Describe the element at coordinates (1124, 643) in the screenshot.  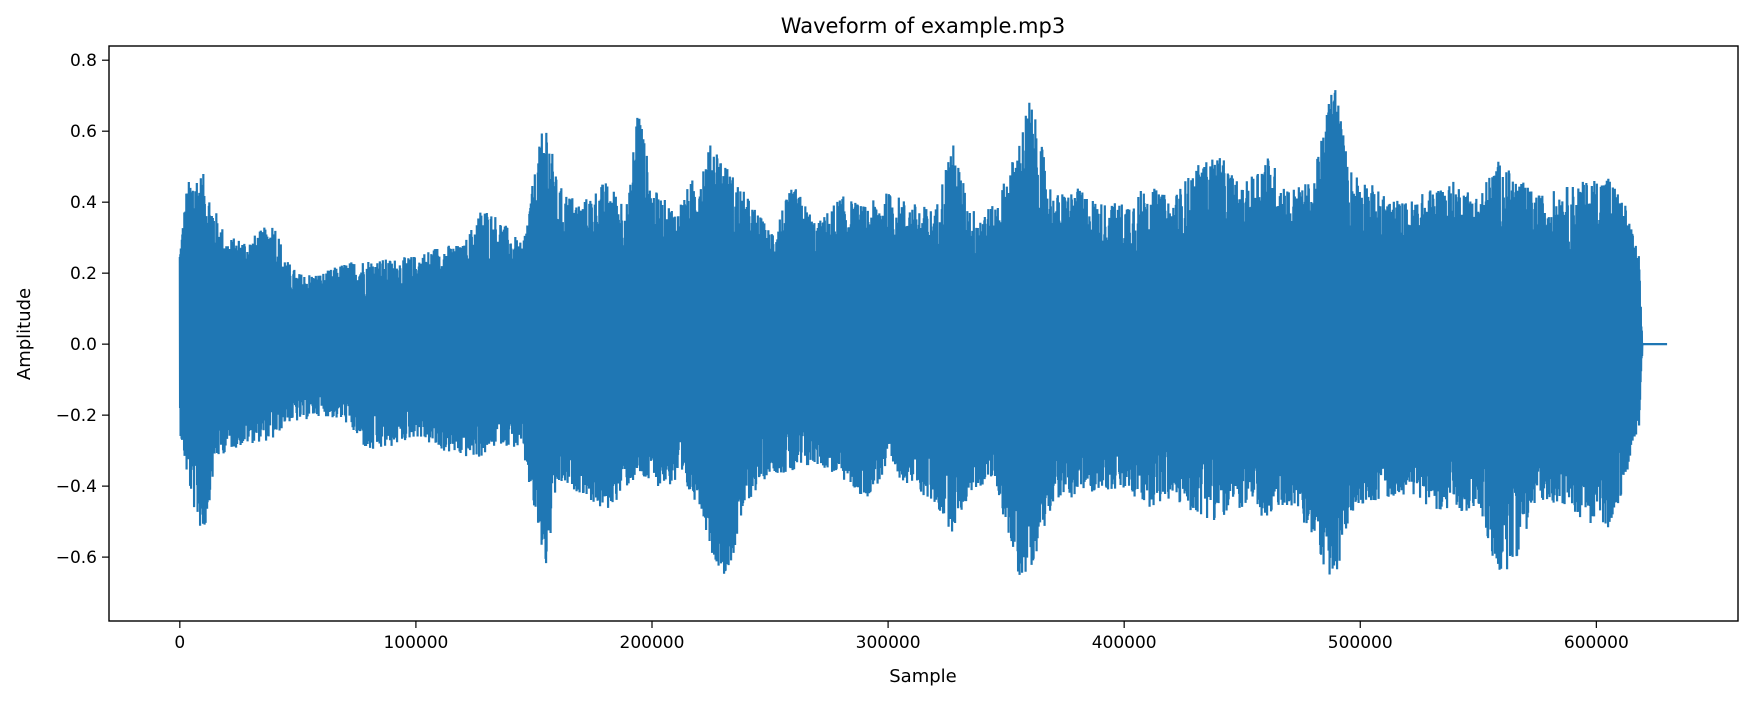
I see `x-tick-label: 400000` at that location.